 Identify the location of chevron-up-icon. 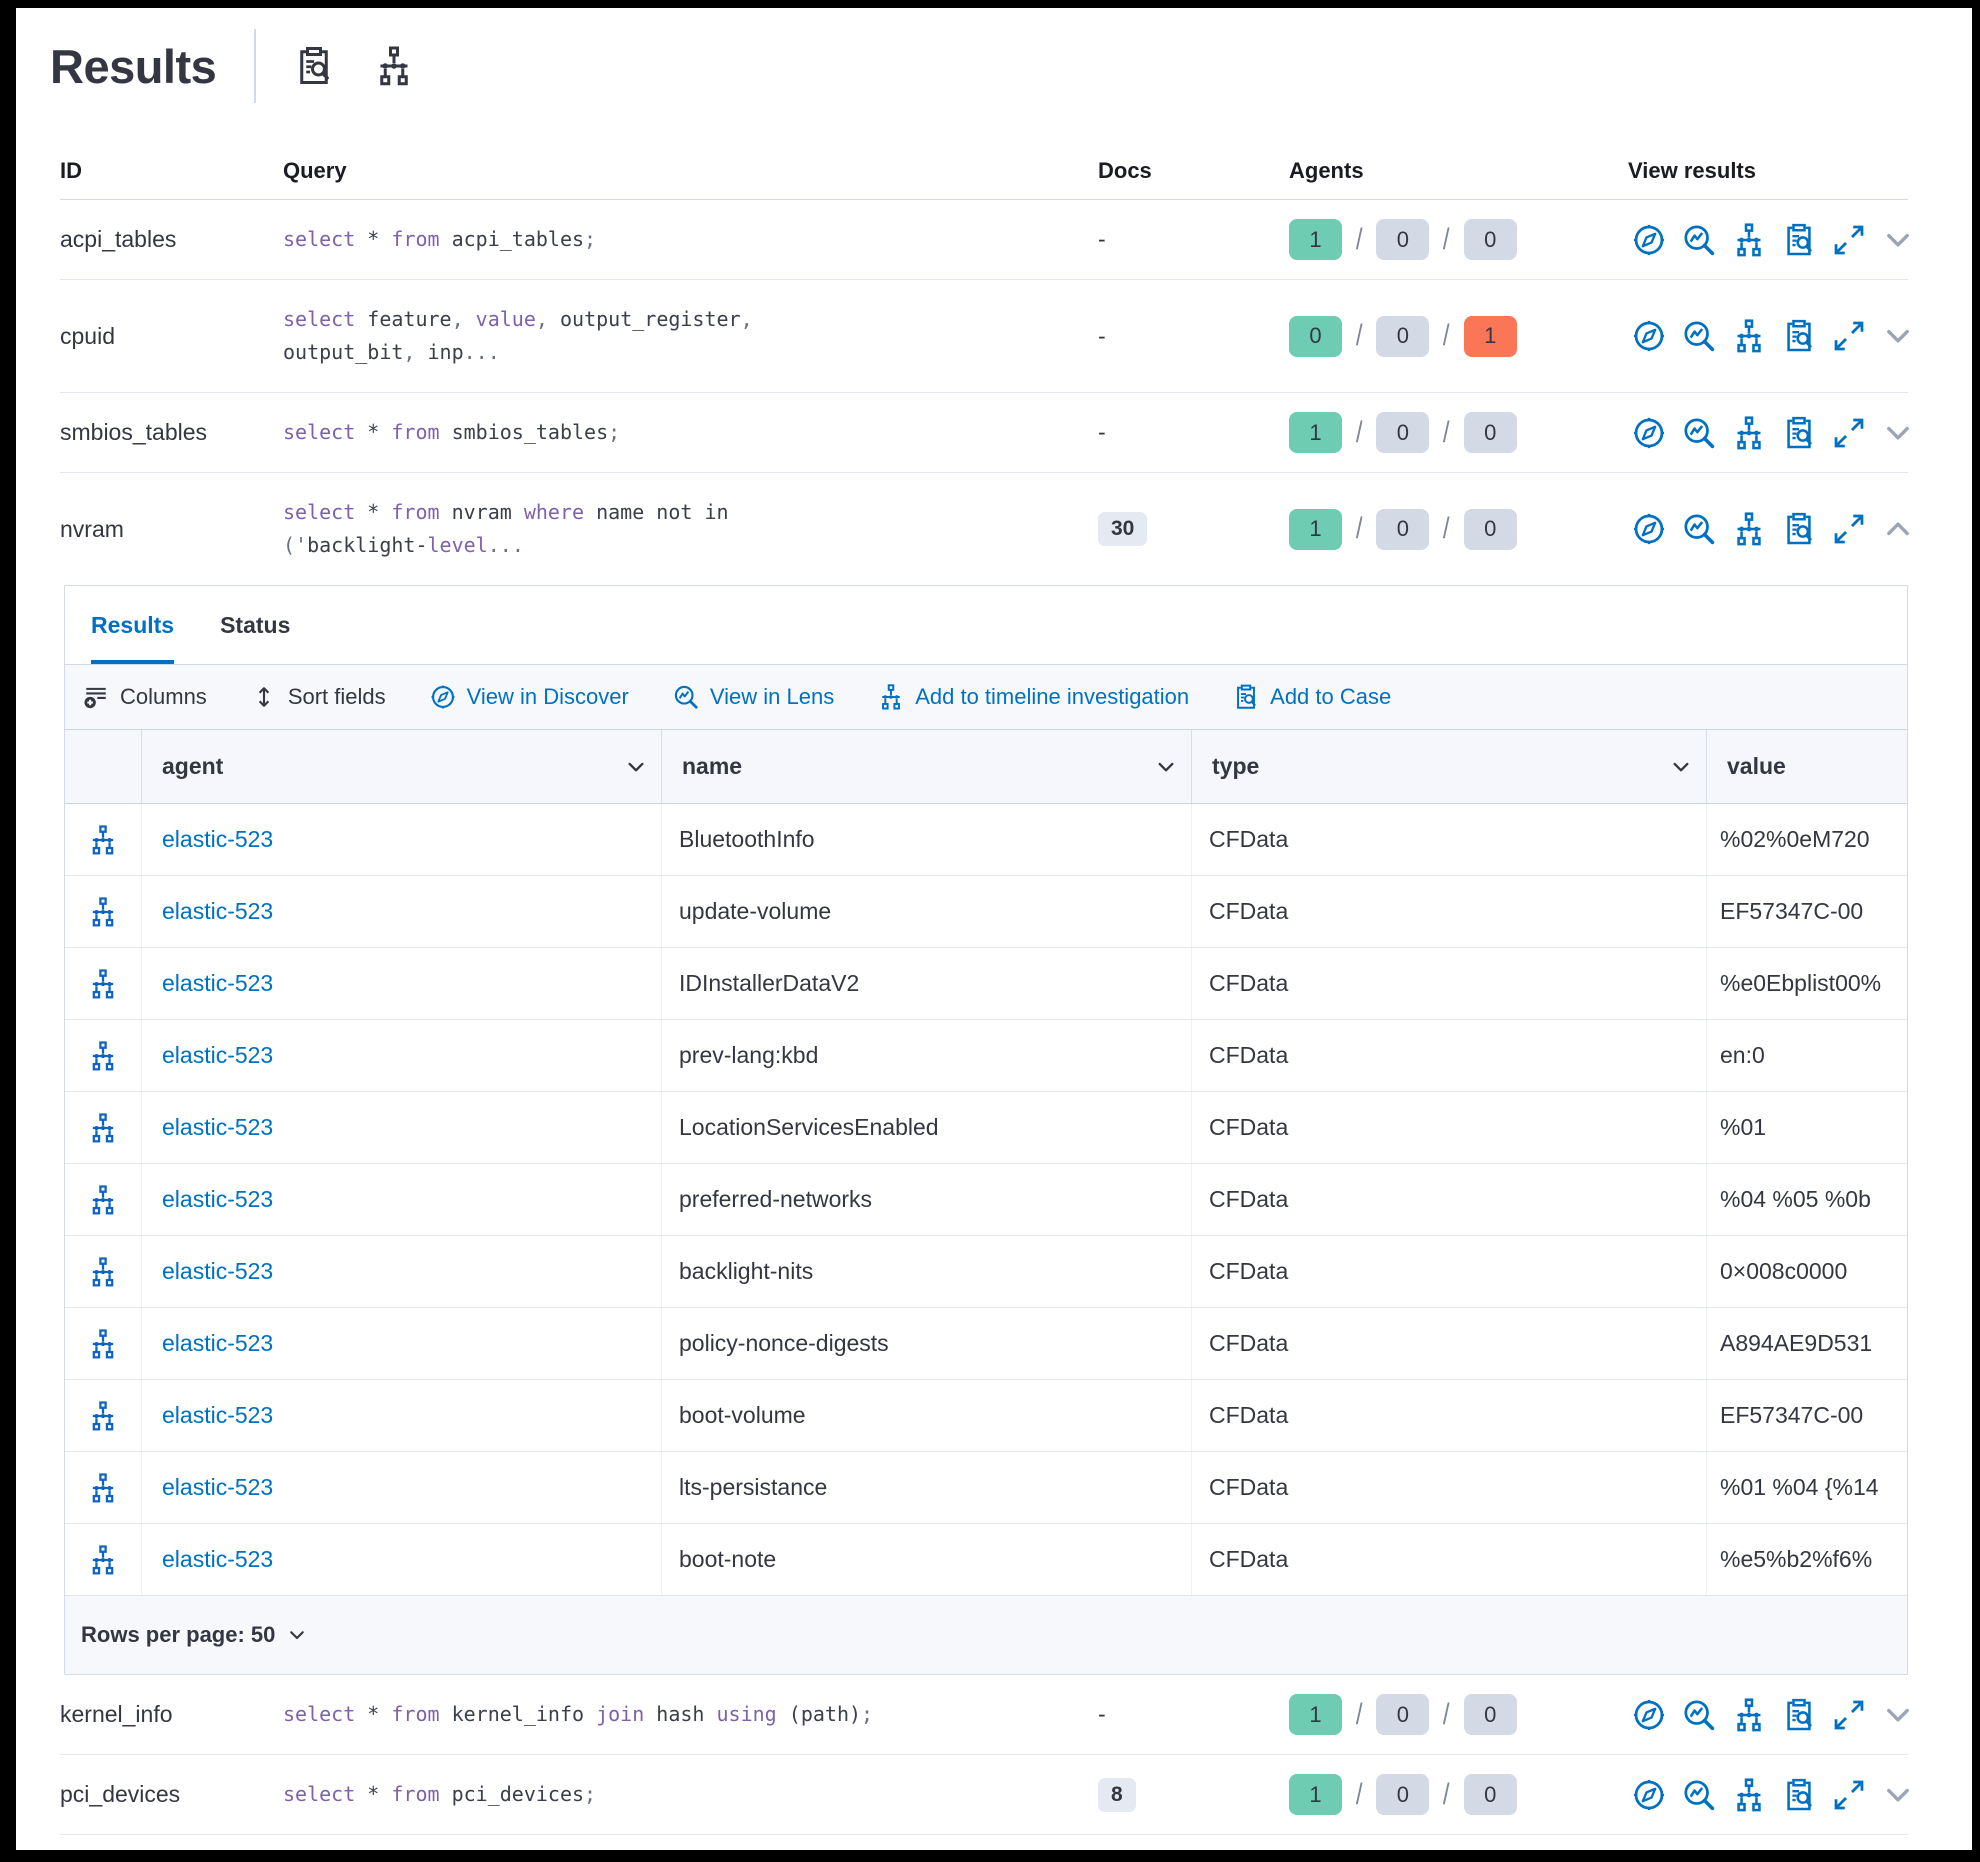
(1898, 529).